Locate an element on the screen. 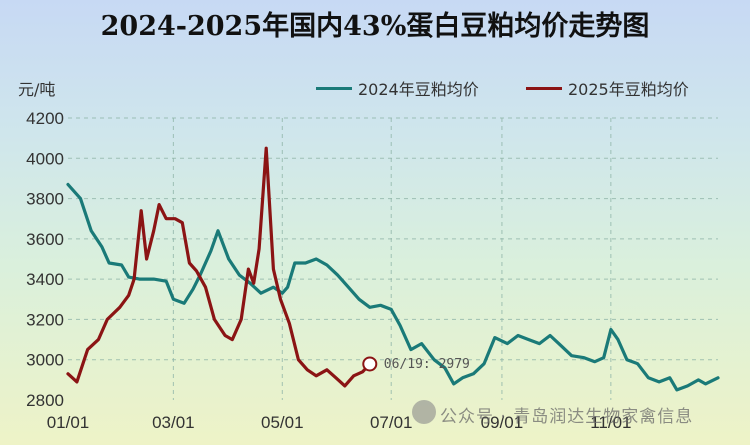  y-tick-label: 4000 is located at coordinates (45, 158).